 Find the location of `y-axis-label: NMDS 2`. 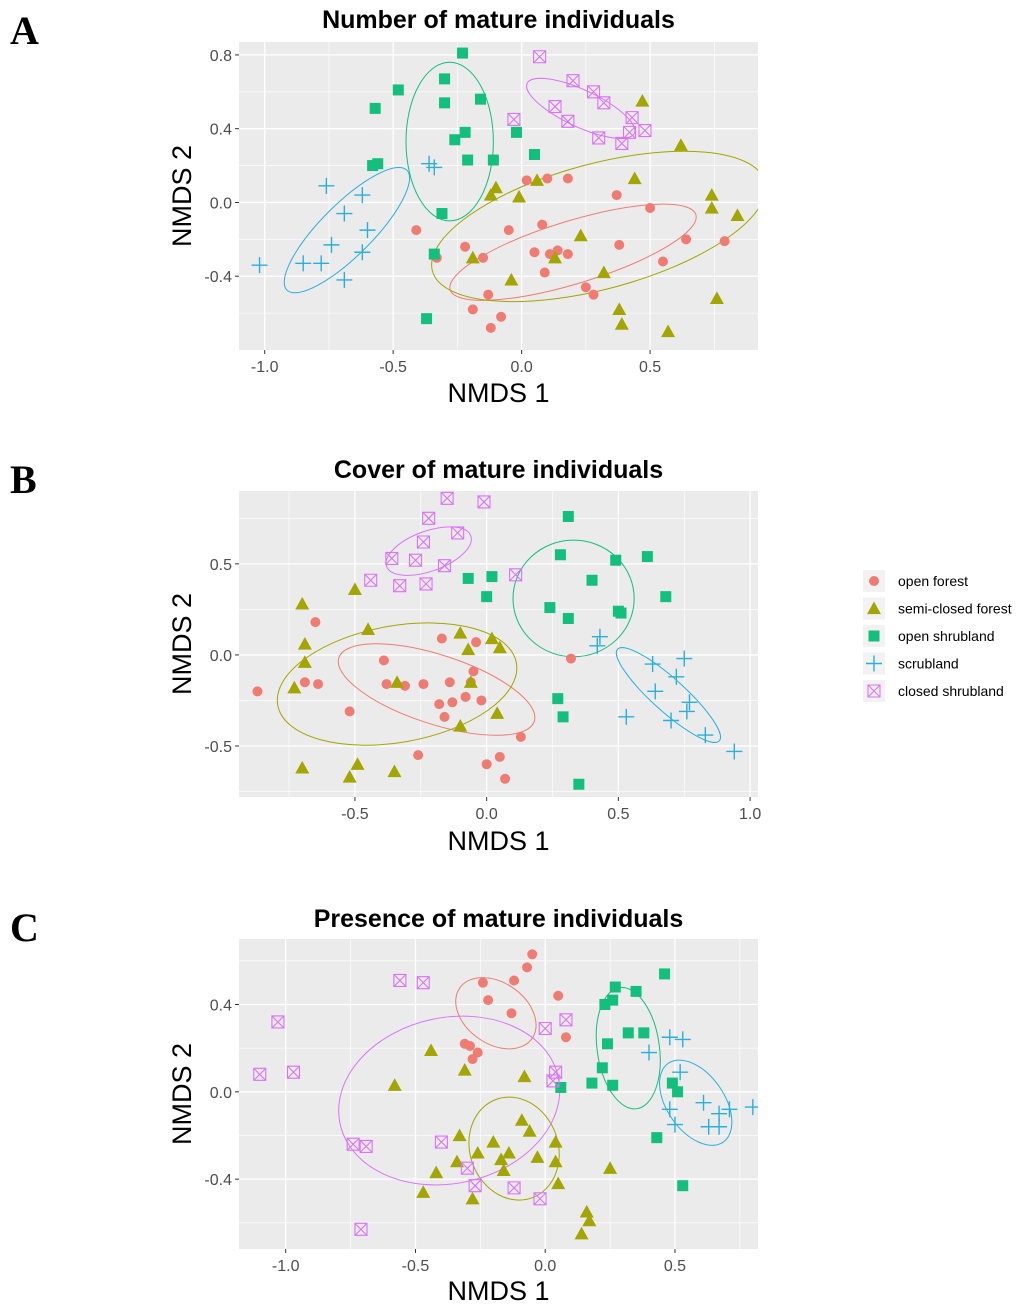

y-axis-label: NMDS 2 is located at coordinates (182, 644).